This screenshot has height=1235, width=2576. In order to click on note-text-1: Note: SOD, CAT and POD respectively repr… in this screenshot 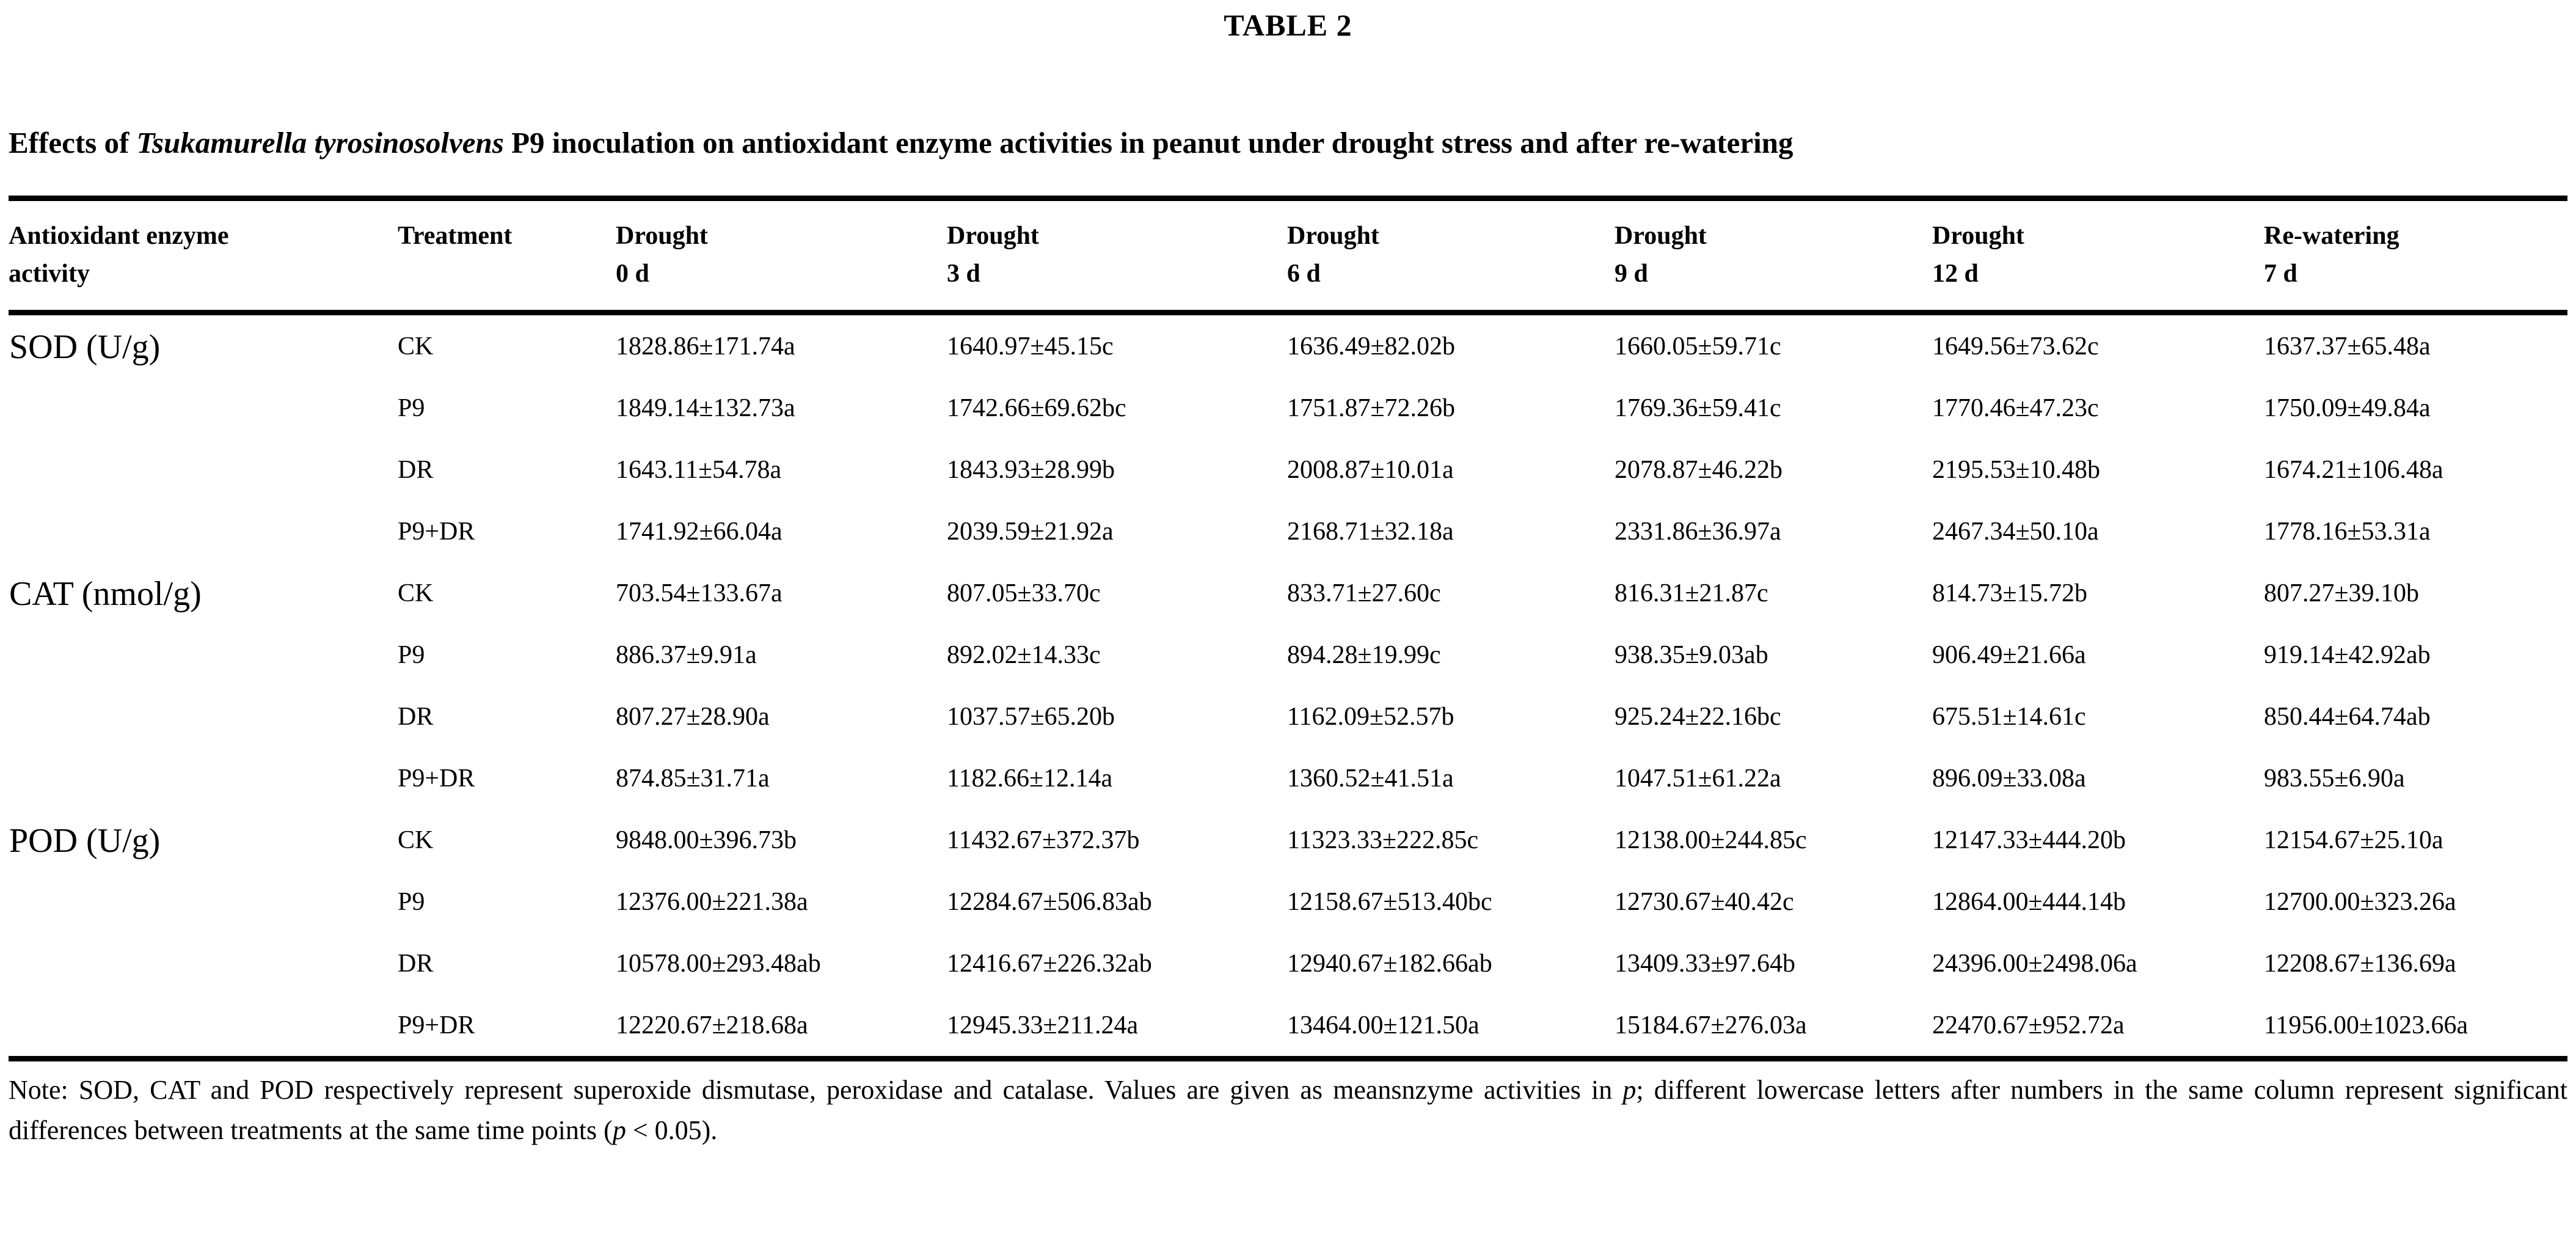, I will do `click(816, 1090)`.